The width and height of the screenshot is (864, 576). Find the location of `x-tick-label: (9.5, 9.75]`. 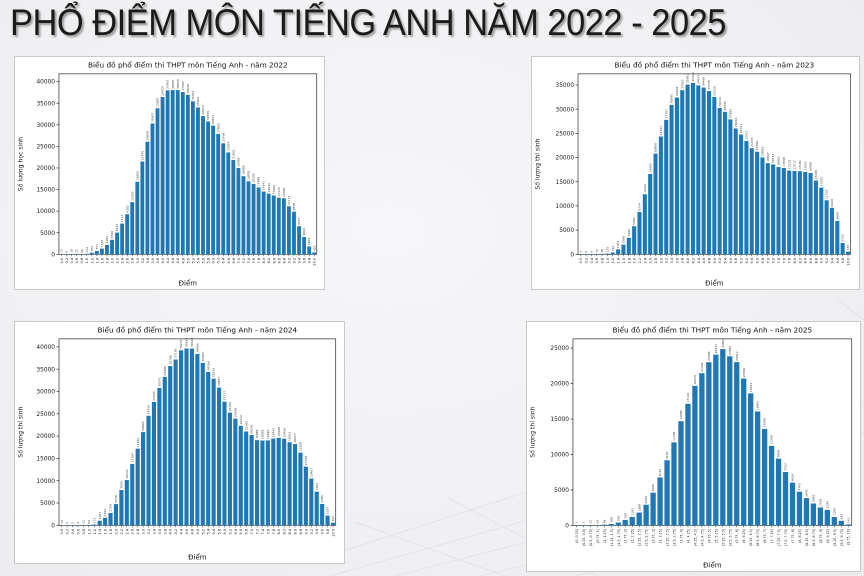

x-tick-label: (9.5, 9.75] is located at coordinates (842, 537).